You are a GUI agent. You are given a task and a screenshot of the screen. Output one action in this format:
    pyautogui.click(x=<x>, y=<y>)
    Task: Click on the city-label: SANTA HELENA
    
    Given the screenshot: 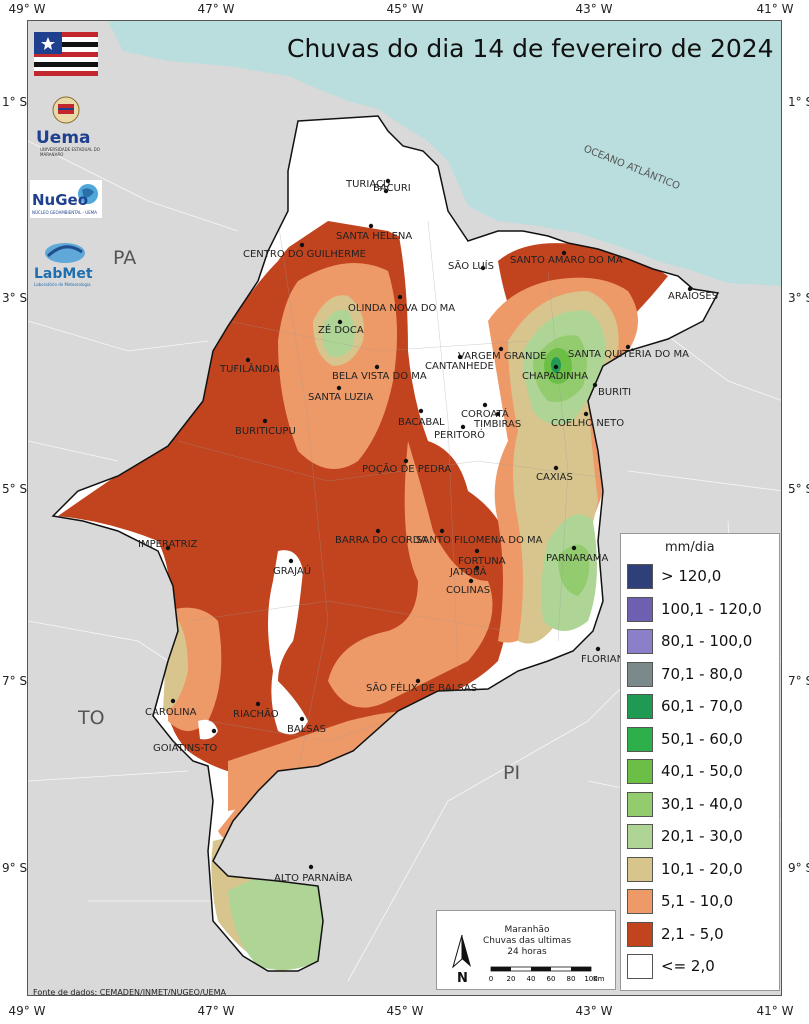 What is the action you would take?
    pyautogui.click(x=374, y=236)
    